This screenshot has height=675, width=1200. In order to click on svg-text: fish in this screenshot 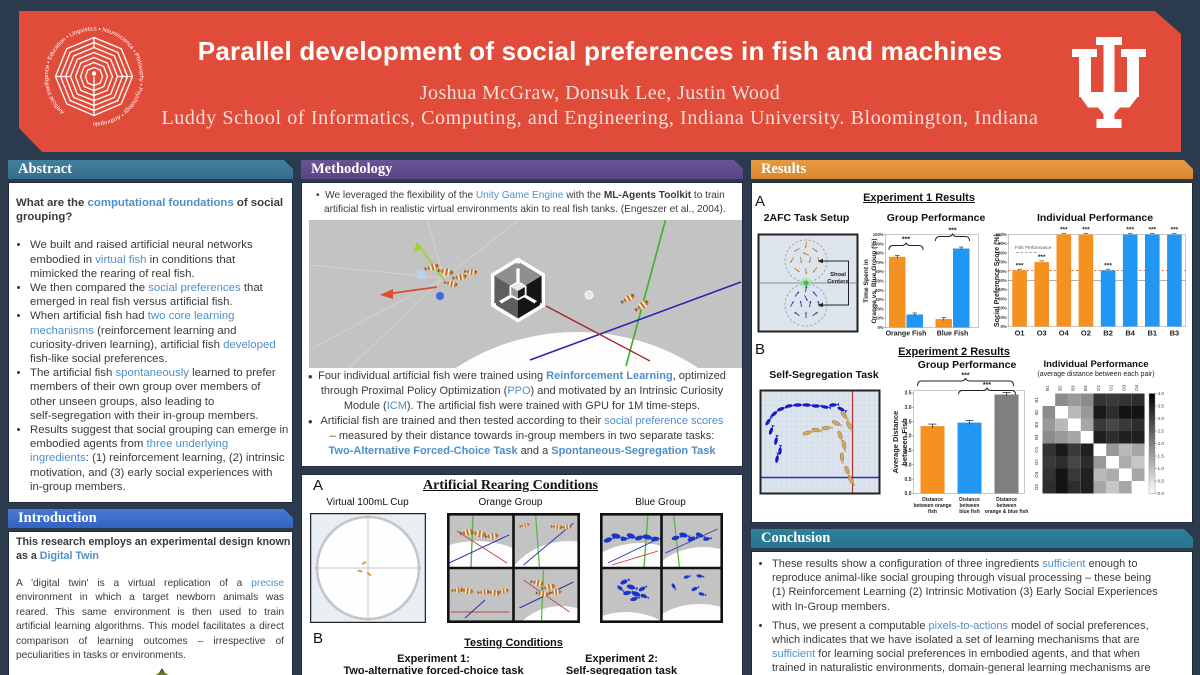, I will do `click(932, 512)`.